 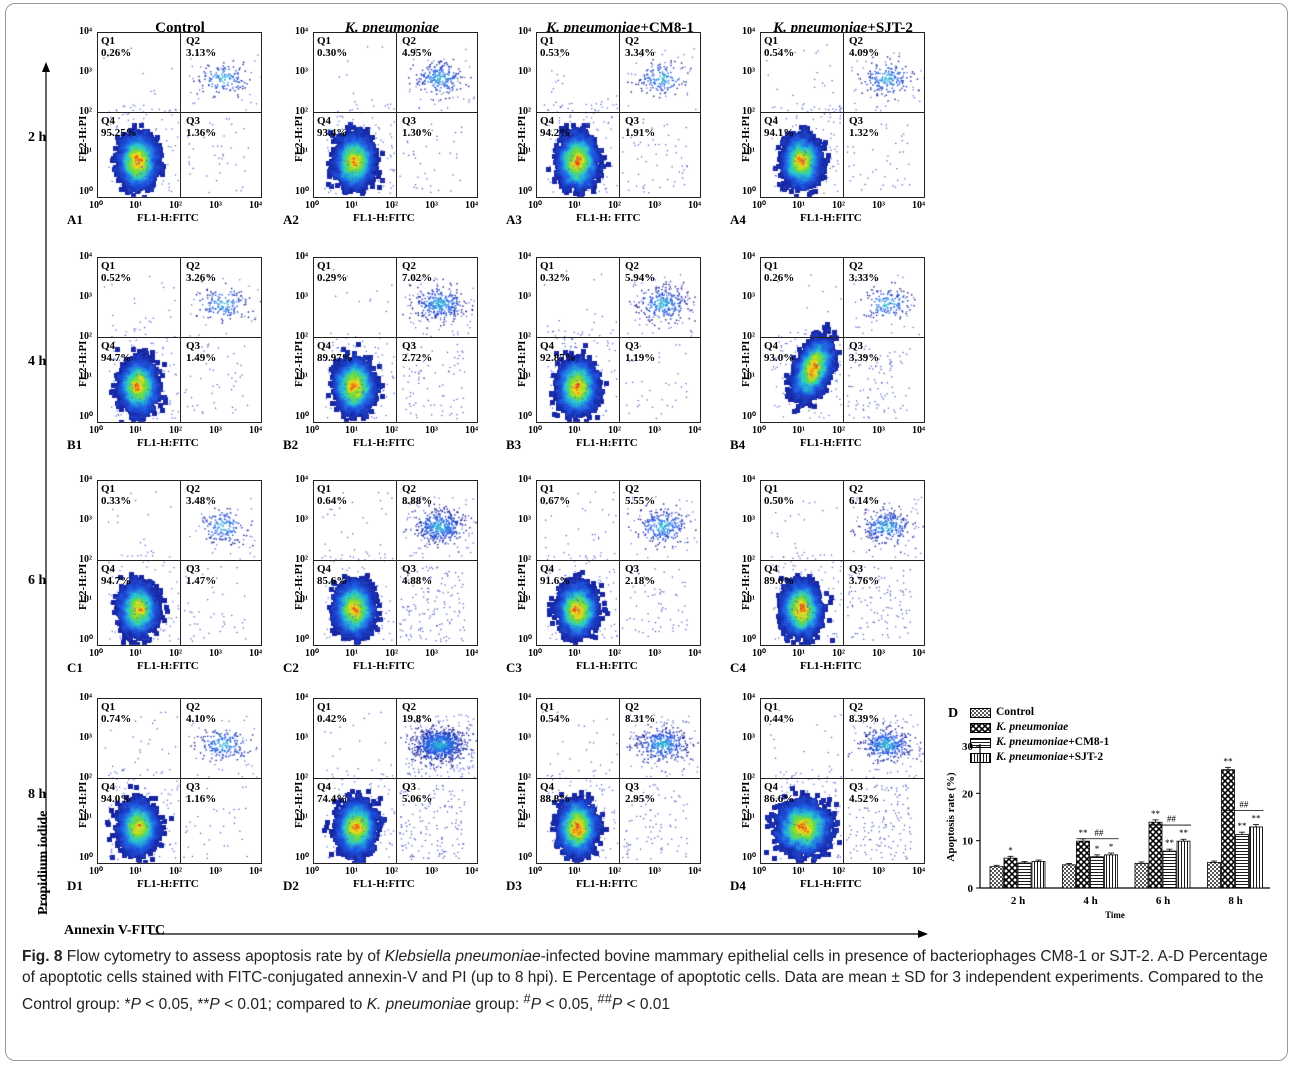 What do you see at coordinates (864, 133) in the screenshot?
I see `quadrant-value: 1.32%` at bounding box center [864, 133].